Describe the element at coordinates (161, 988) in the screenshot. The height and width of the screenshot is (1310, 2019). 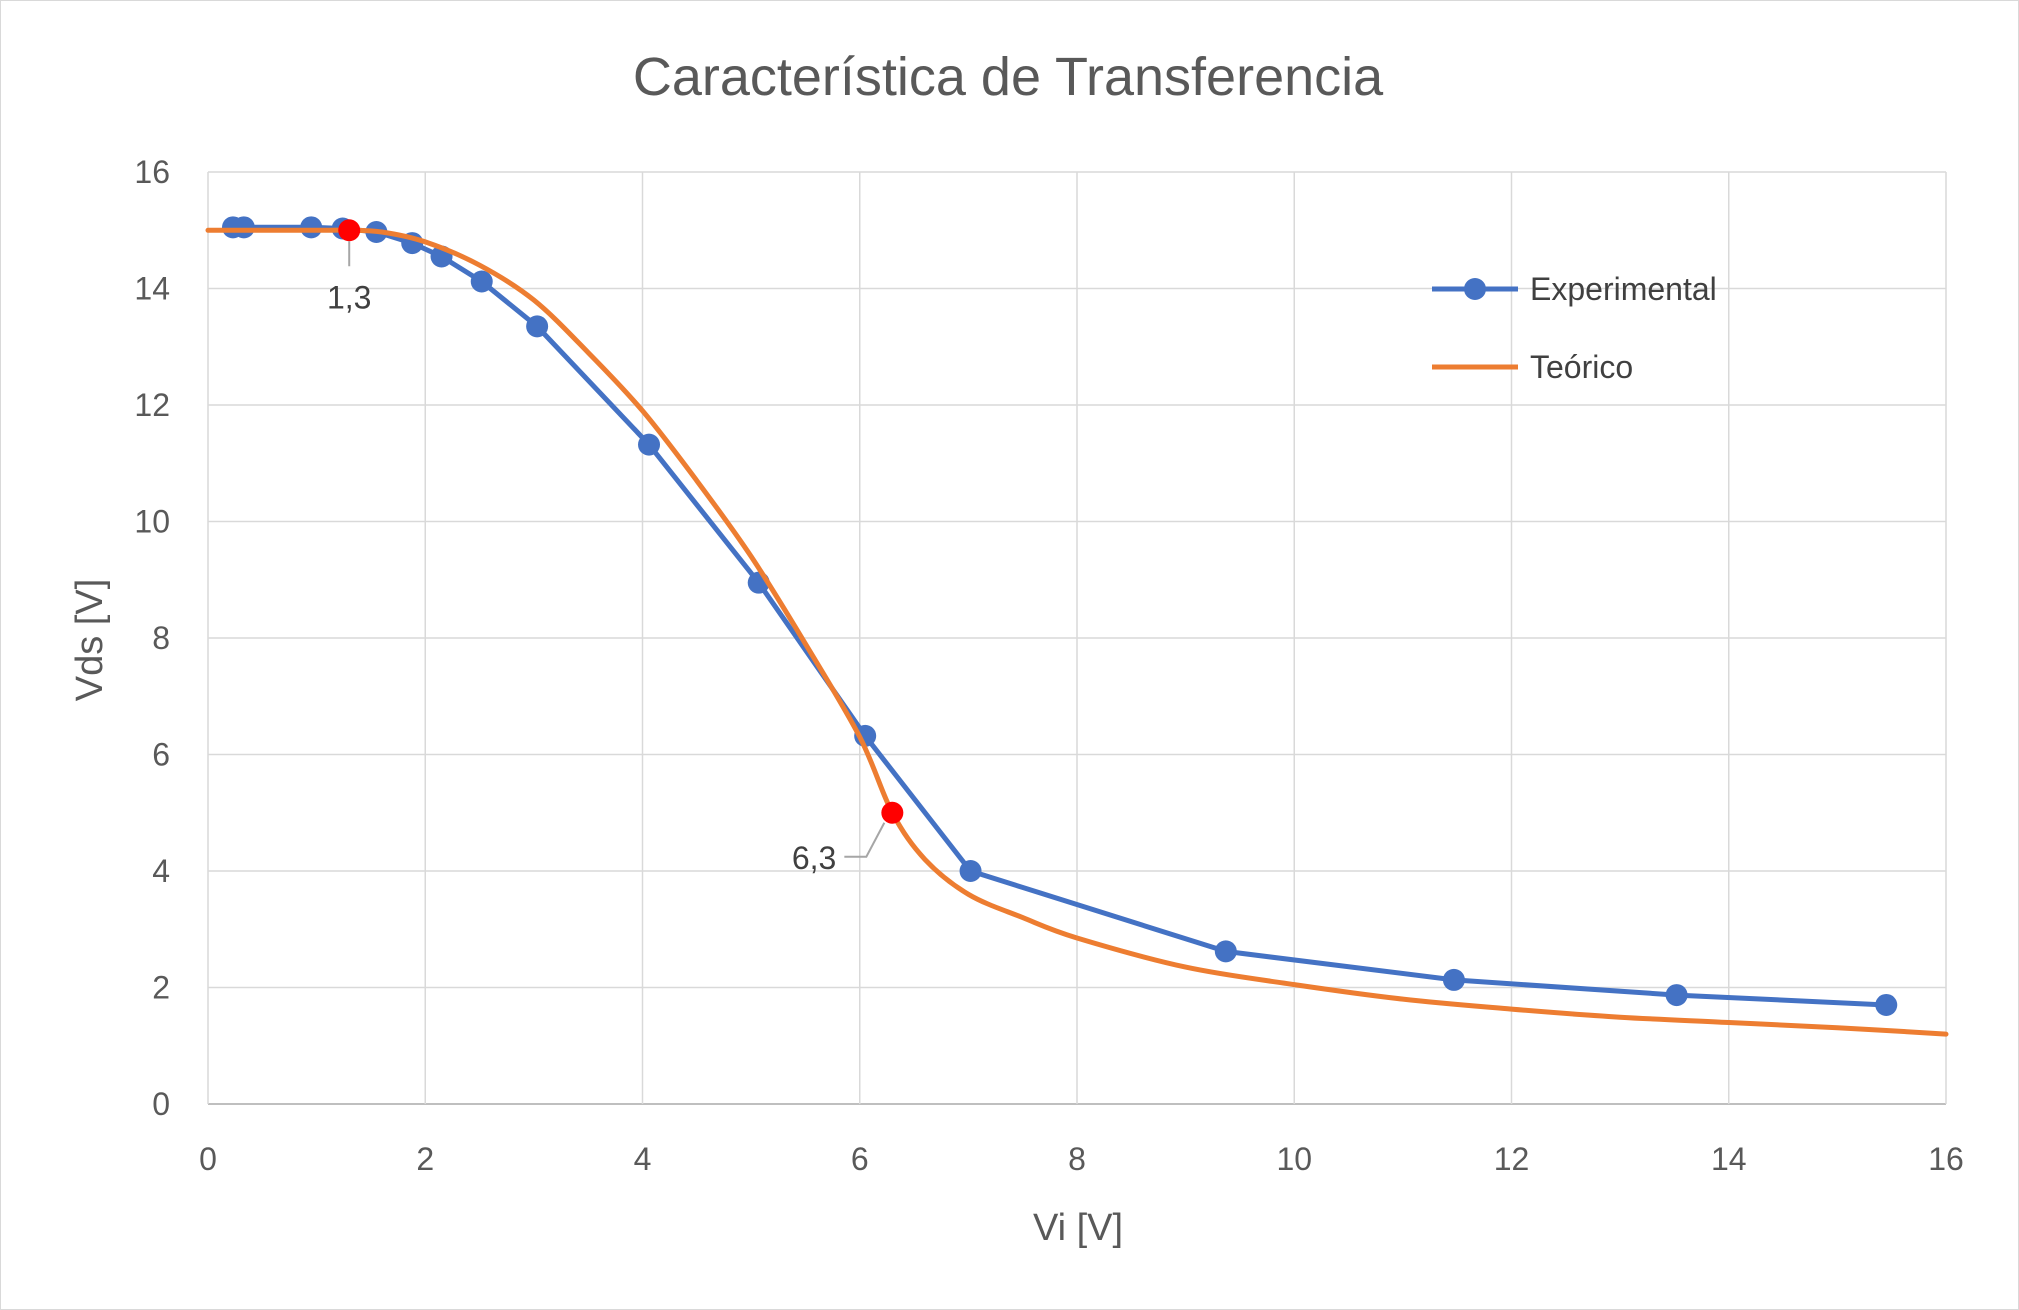
I see `y-tick-label: 2` at that location.